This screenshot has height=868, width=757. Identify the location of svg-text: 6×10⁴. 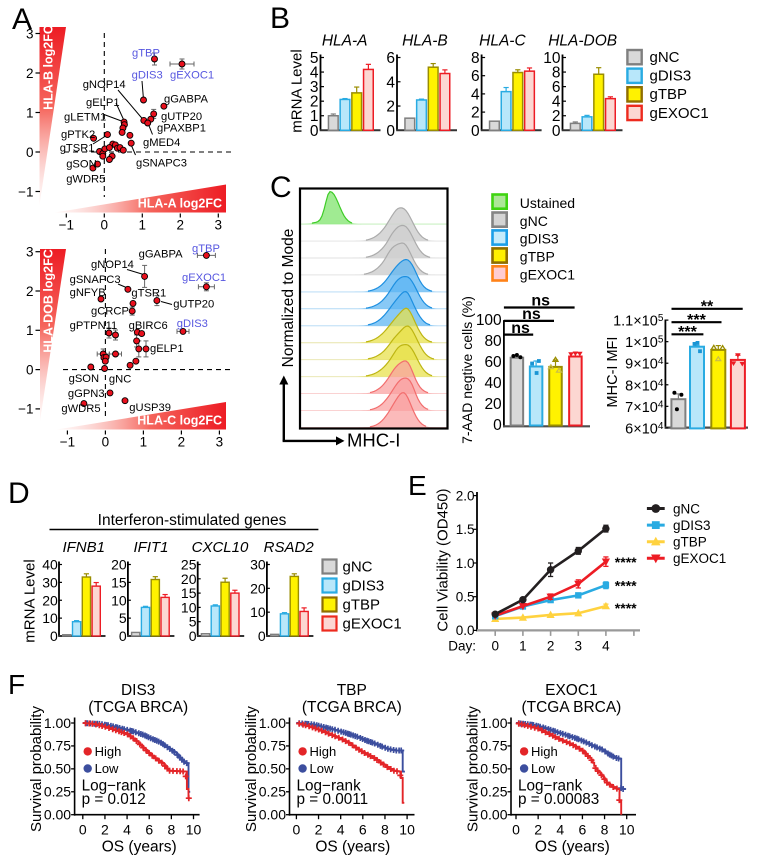
(644, 429).